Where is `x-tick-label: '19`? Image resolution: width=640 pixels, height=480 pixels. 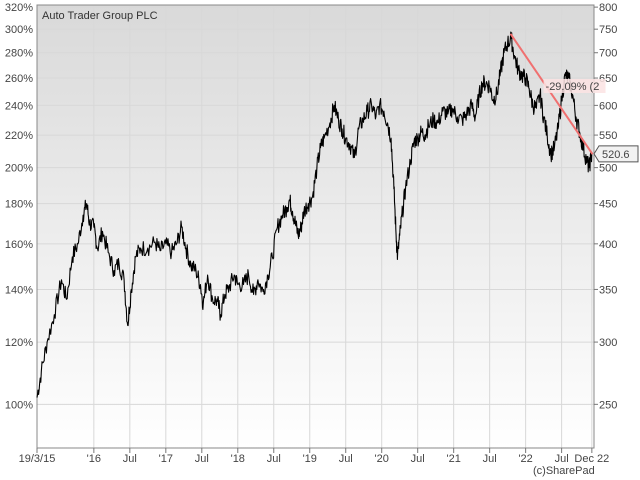 x-tick-label: '19 is located at coordinates (310, 459).